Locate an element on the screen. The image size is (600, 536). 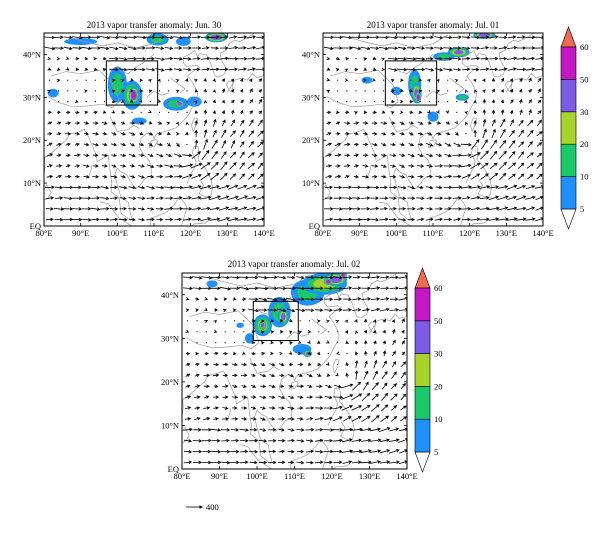
colorbar-top-triangle is located at coordinates (568, 37).